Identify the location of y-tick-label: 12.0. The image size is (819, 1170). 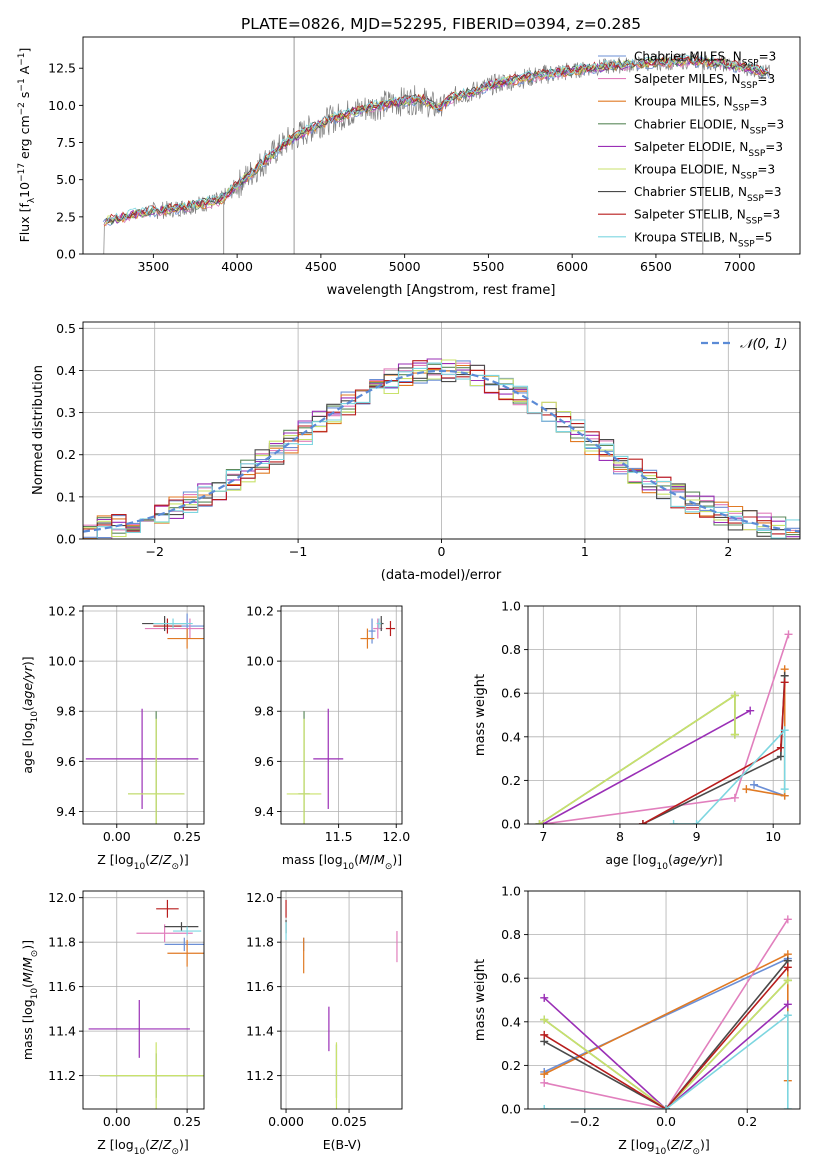
(260, 897).